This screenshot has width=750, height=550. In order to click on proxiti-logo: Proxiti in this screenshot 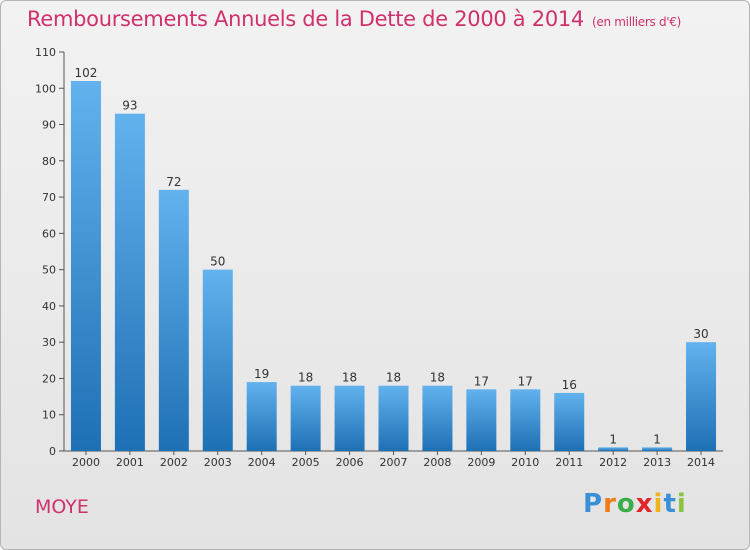, I will do `click(635, 504)`.